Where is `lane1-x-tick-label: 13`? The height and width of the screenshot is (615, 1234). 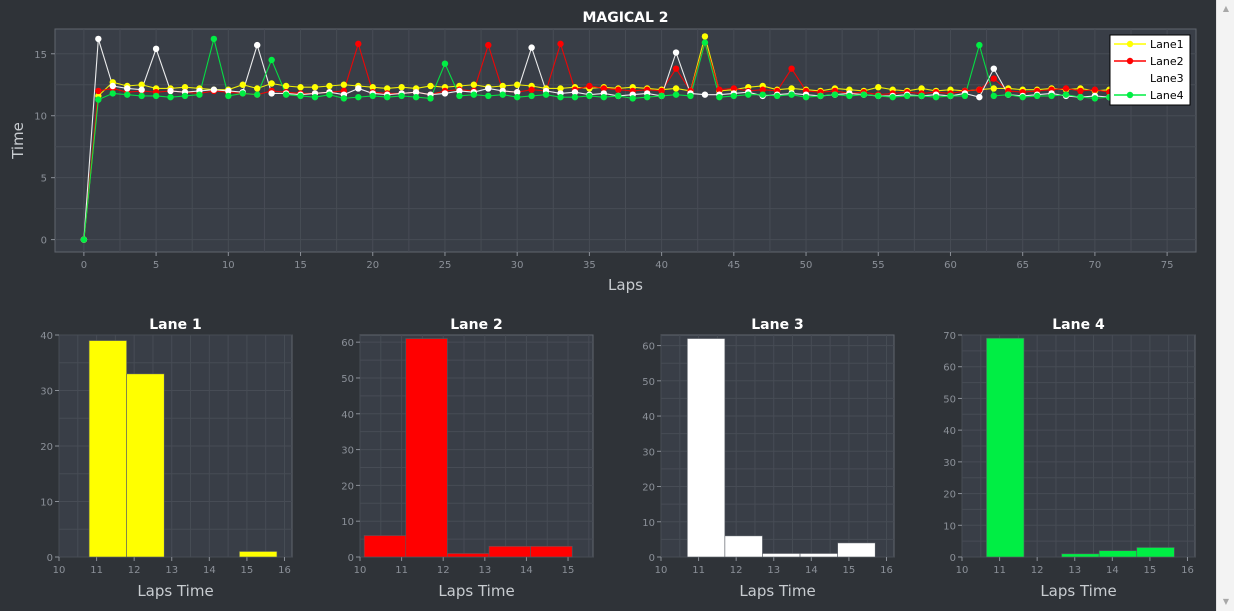 lane1-x-tick-label: 13 is located at coordinates (171, 570).